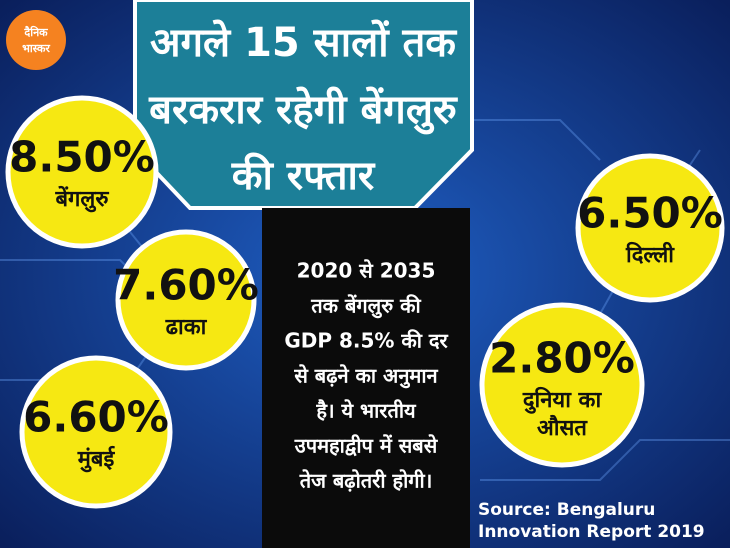  What do you see at coordinates (36, 48) in the screenshot?
I see `logo-text: भास्कर` at bounding box center [36, 48].